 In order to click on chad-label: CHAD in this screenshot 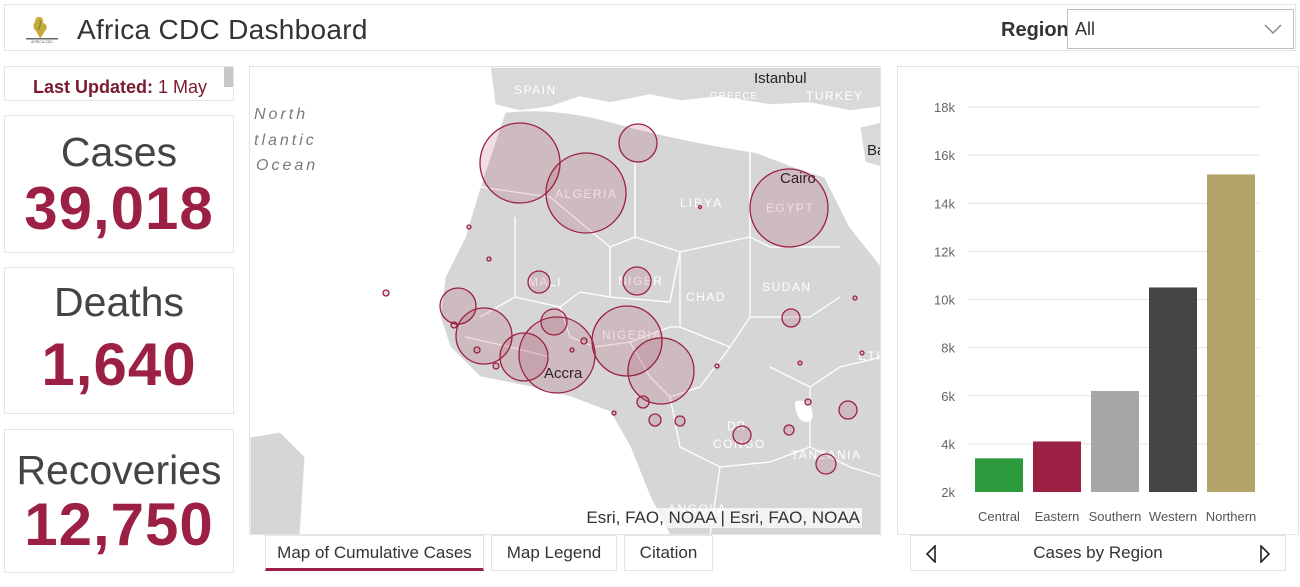, I will do `click(706, 297)`.